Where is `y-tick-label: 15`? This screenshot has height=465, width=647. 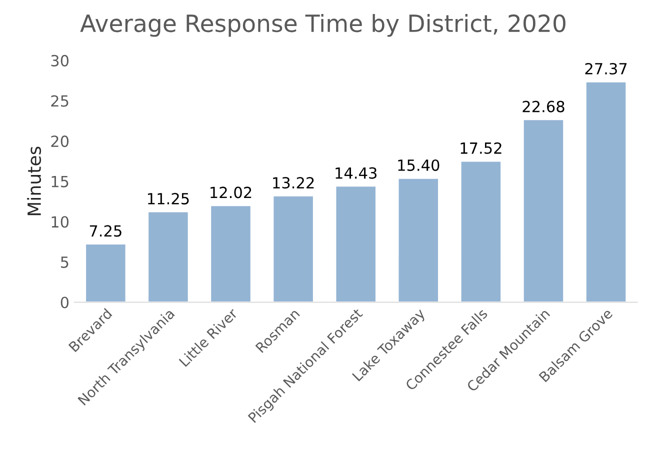
y-tick-label: 15 is located at coordinates (60, 182).